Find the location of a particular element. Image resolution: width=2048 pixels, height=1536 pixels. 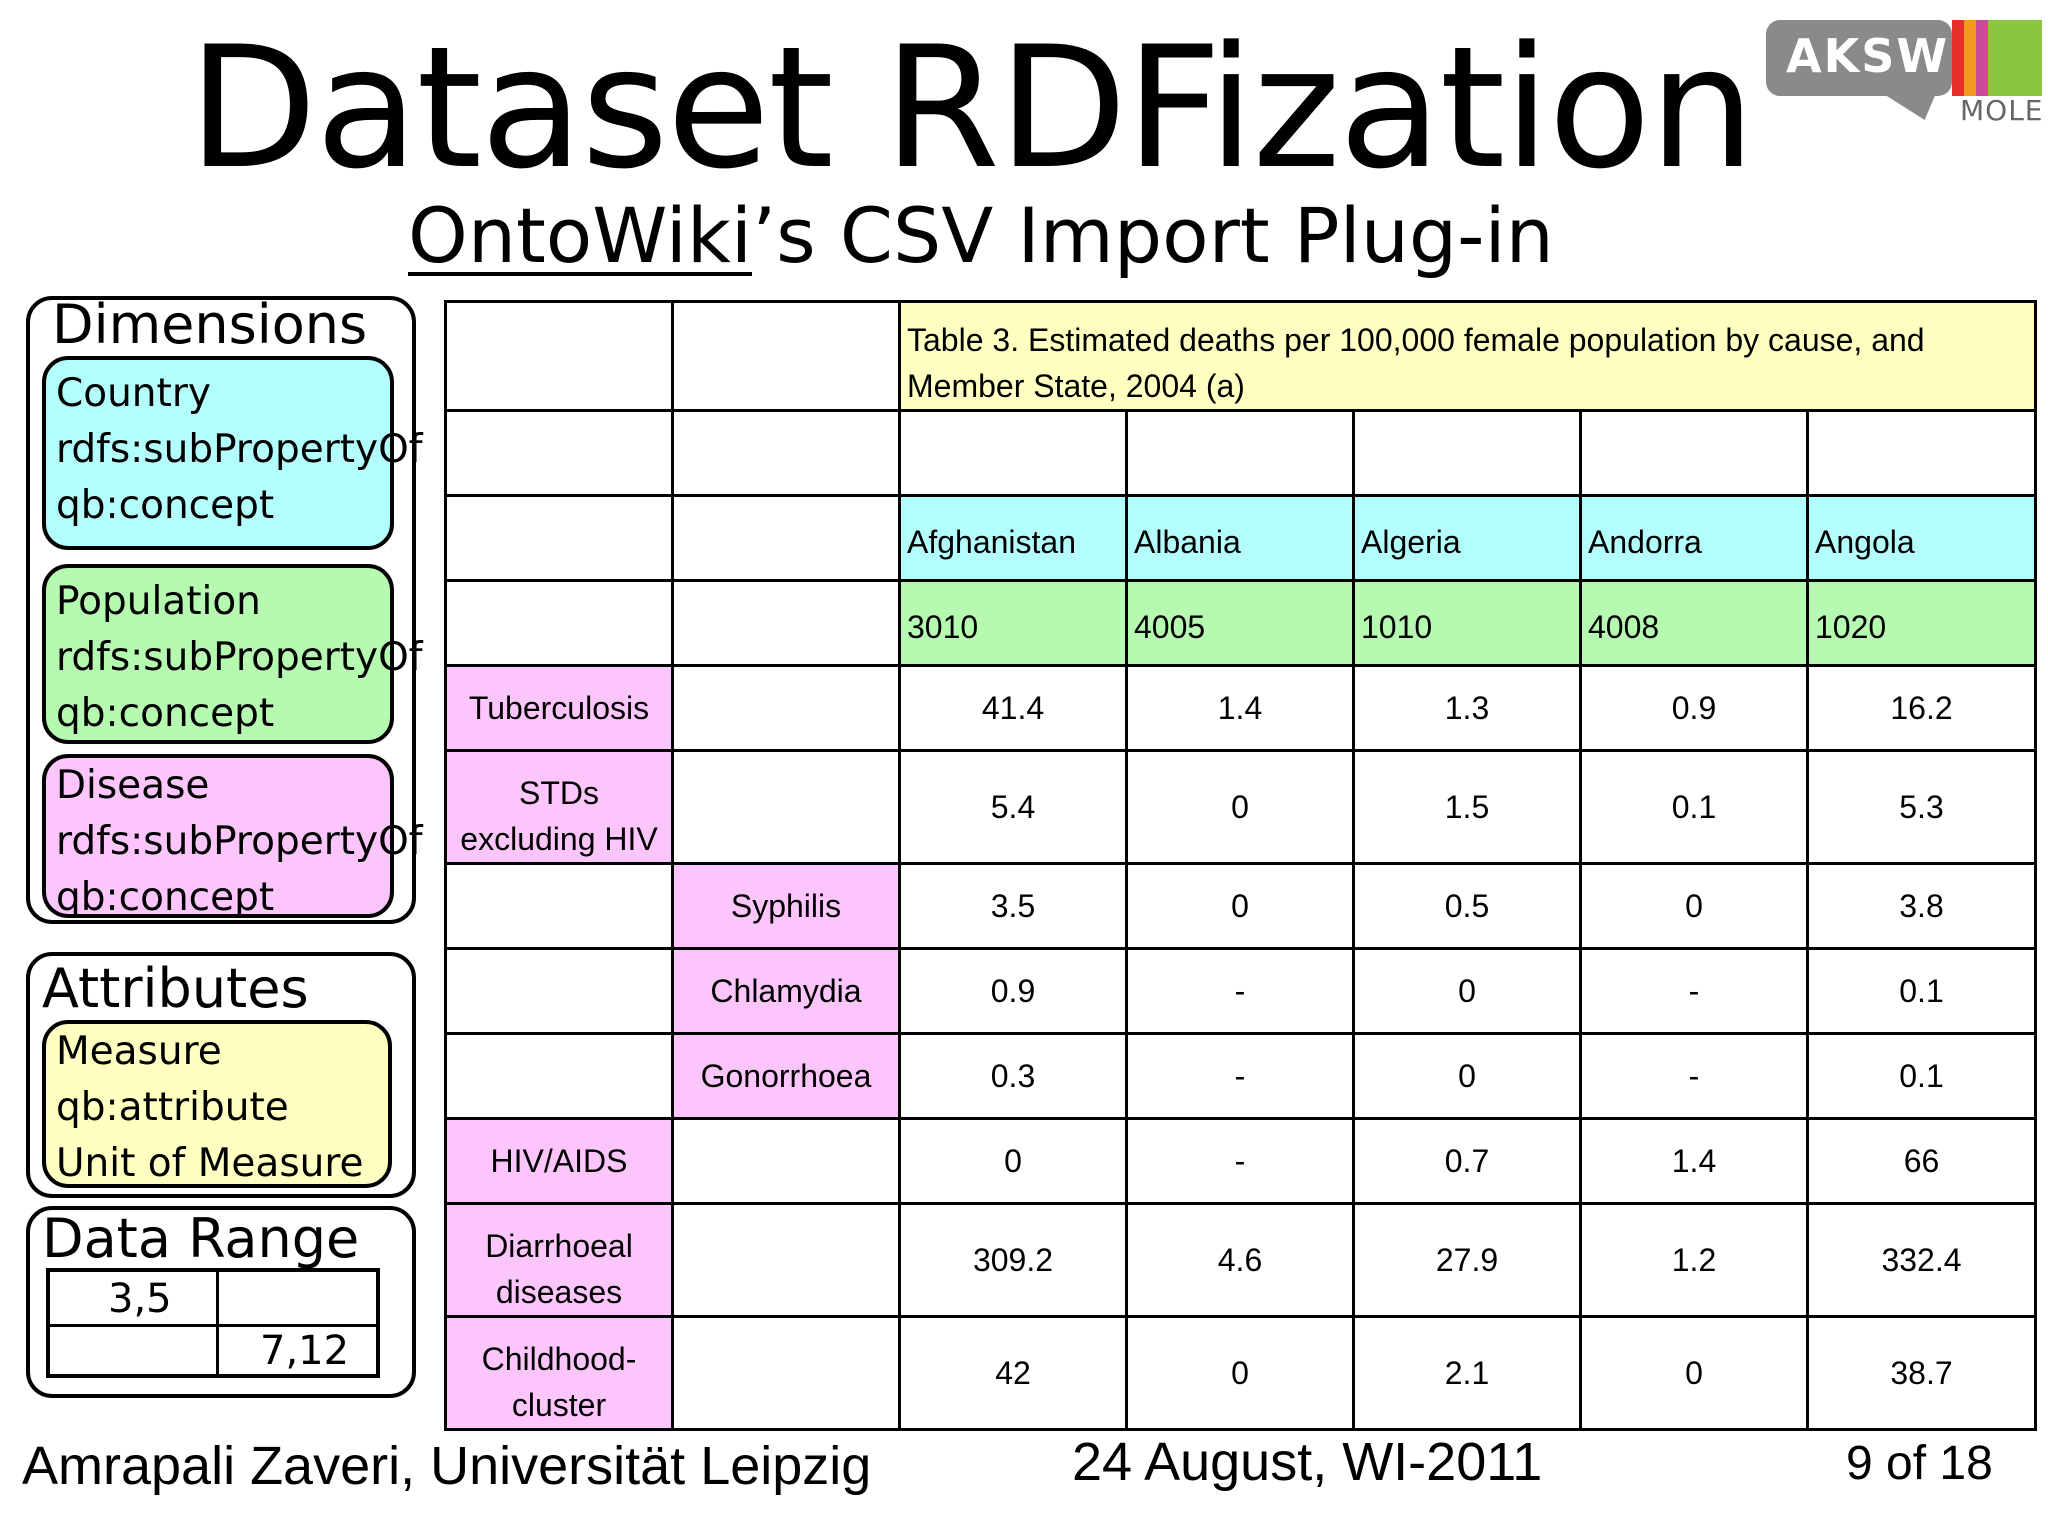

country-cell: Angola is located at coordinates (1921, 538).